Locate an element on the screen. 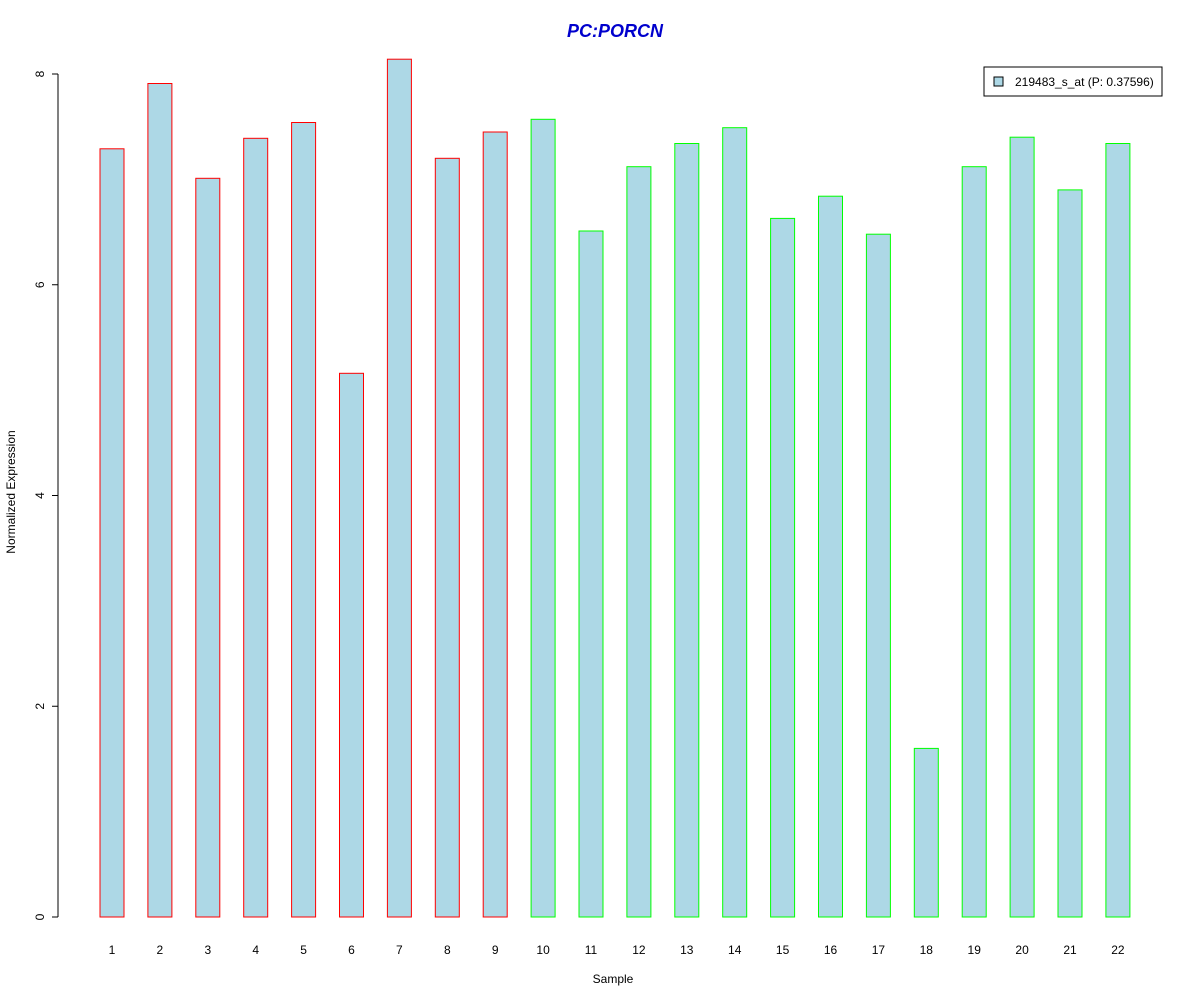  x-tick-label: 2 is located at coordinates (160, 950).